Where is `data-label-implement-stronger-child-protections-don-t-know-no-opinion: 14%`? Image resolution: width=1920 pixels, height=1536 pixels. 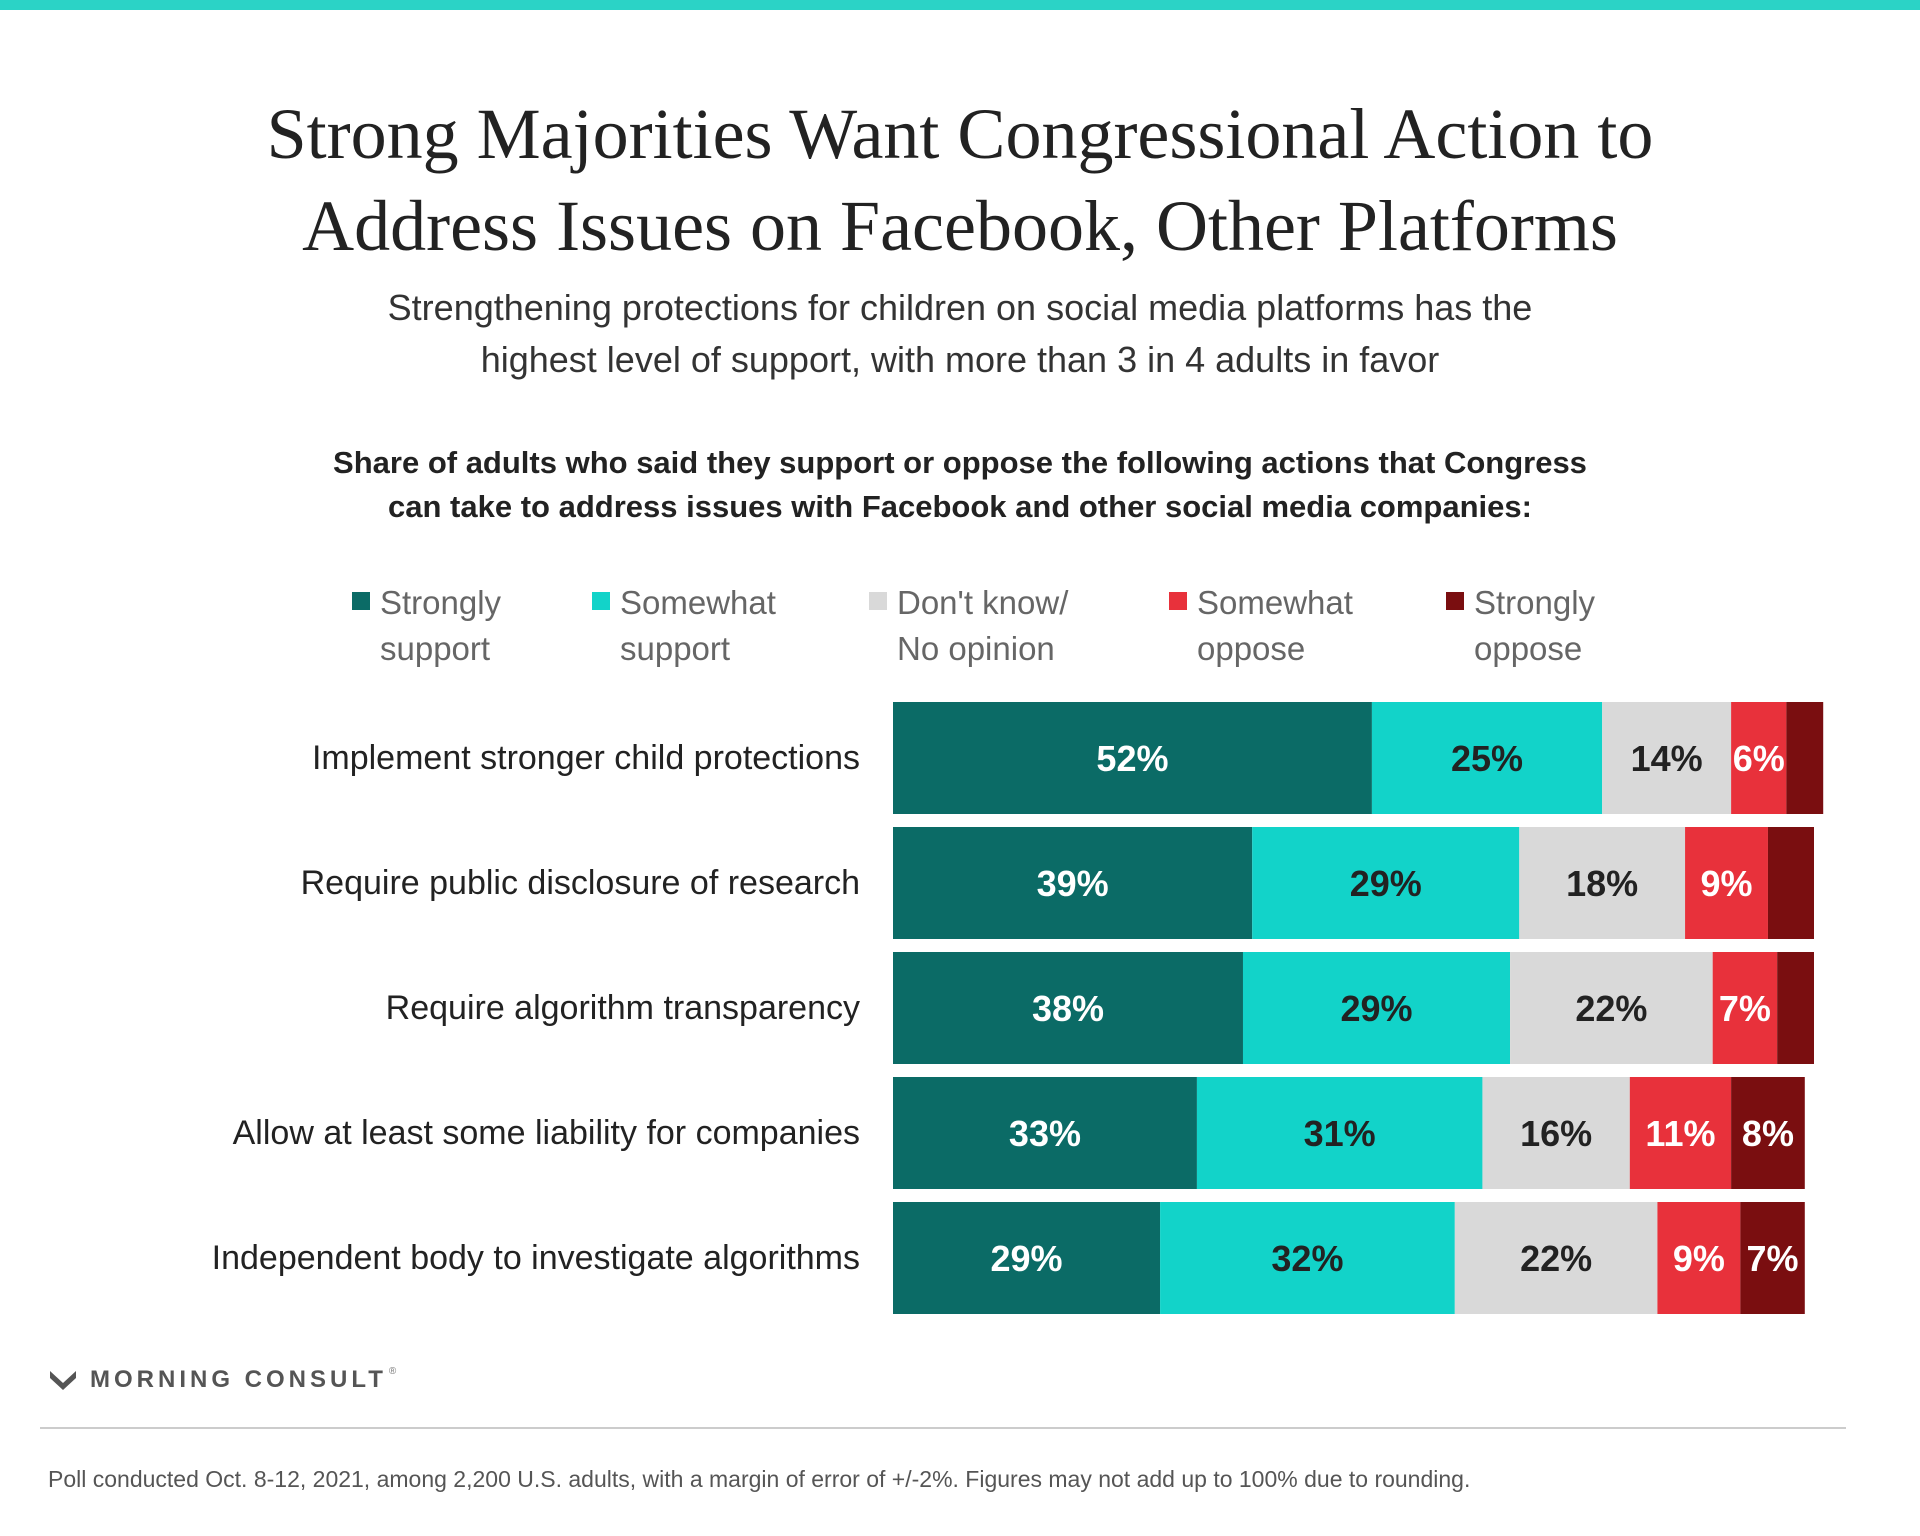
data-label-implement-stronger-child-protections-don-t-know-no-opinion: 14% is located at coordinates (1667, 758).